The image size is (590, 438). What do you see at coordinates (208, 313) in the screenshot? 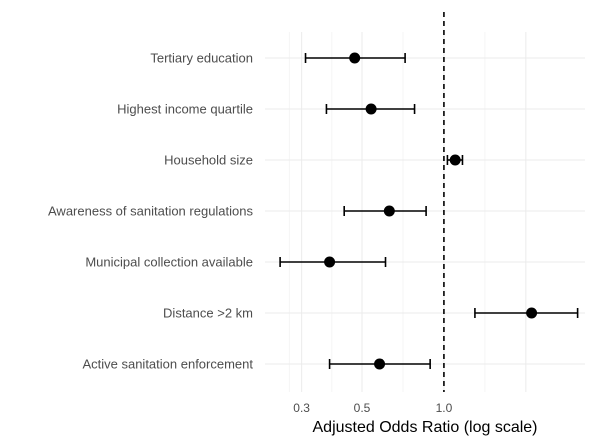
I see `row-label: Distance >2 km` at bounding box center [208, 313].